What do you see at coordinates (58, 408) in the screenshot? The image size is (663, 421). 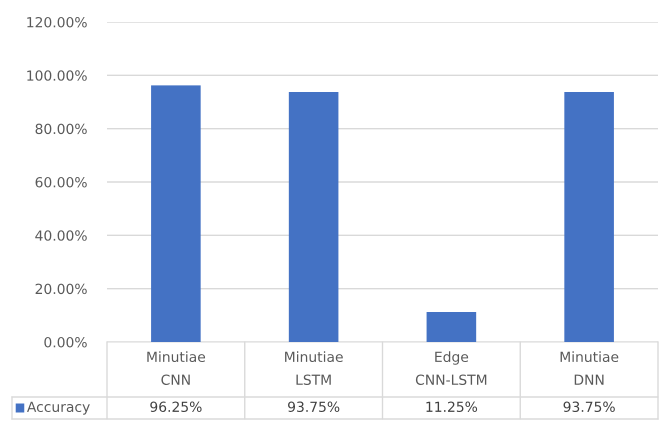 I see `legend-label: Accuracy` at bounding box center [58, 408].